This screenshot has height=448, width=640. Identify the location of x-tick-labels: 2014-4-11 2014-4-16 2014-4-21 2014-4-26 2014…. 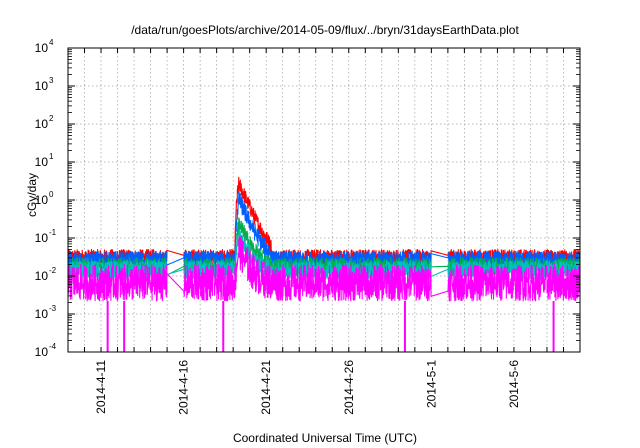
(307, 387).